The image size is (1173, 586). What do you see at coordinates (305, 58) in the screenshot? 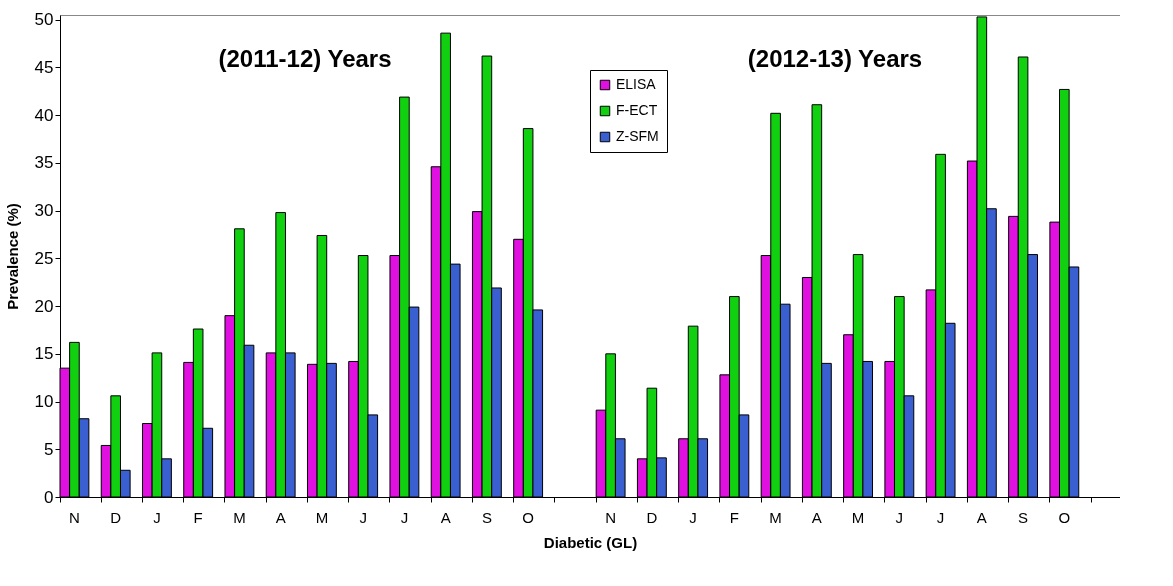
I see `annotation: (2011-12) Years` at bounding box center [305, 58].